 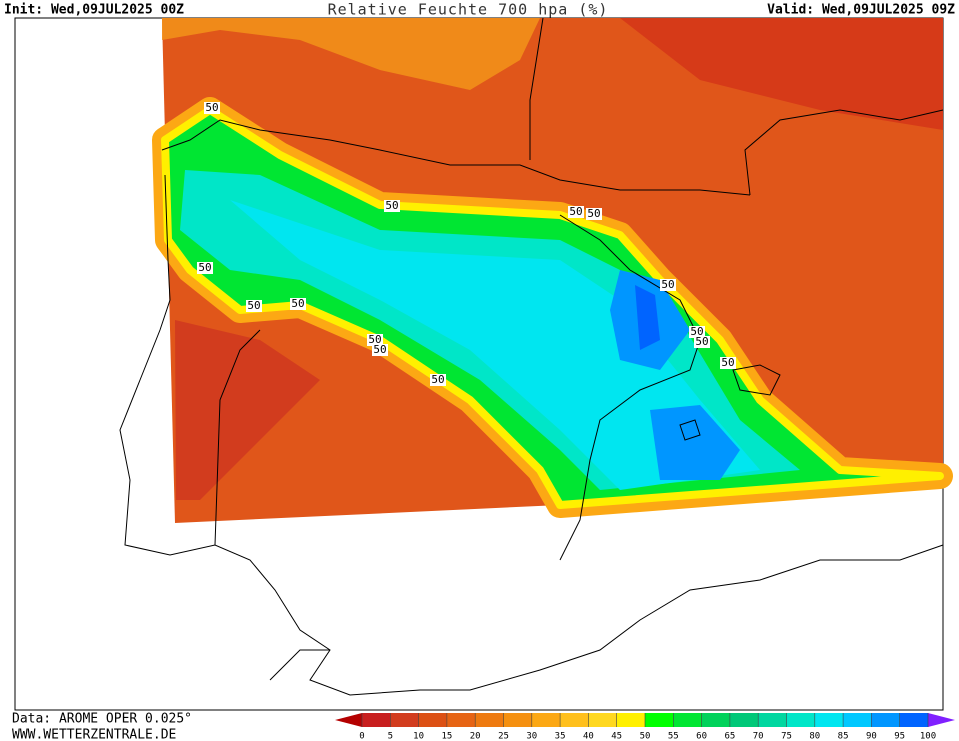 What do you see at coordinates (843, 736) in the screenshot?
I see `colorbar-label: 85` at bounding box center [843, 736].